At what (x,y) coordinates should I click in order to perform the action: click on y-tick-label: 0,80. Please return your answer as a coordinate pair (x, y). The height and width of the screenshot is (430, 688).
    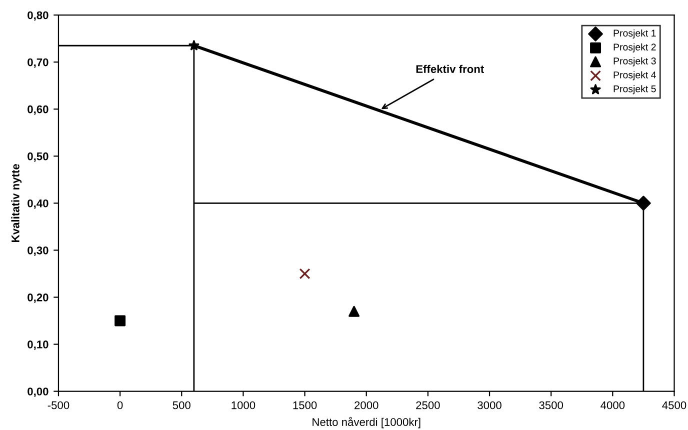
    Looking at the image, I should click on (38, 16).